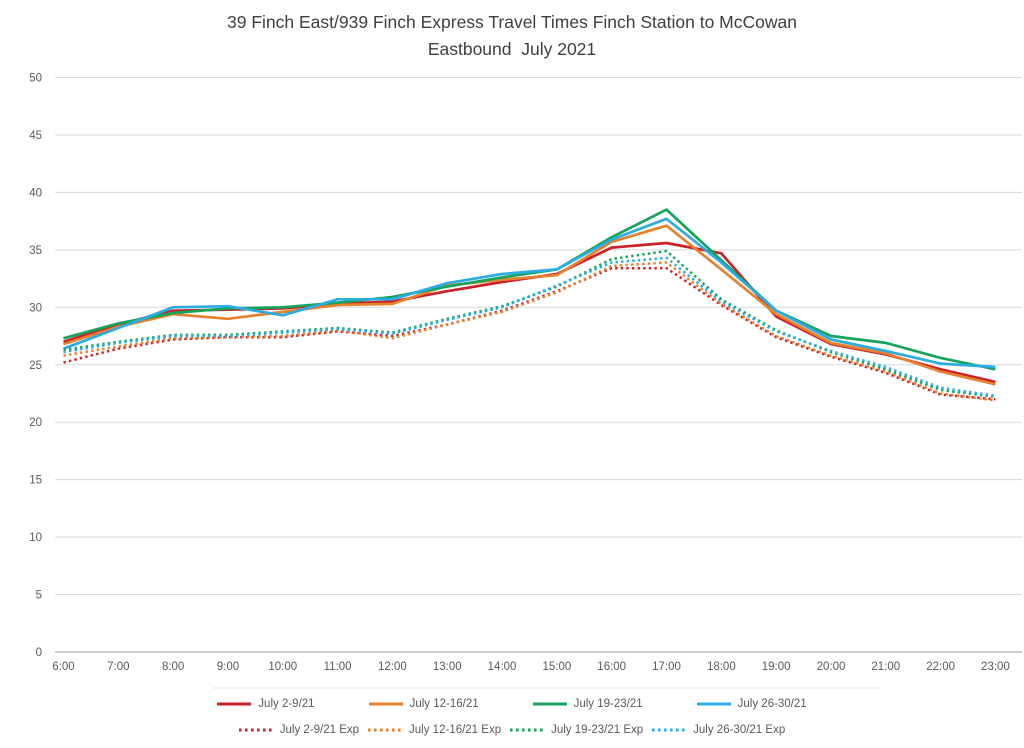 This screenshot has height=748, width=1024. I want to click on legend-item: July 2-9/21 Exp, so click(299, 730).